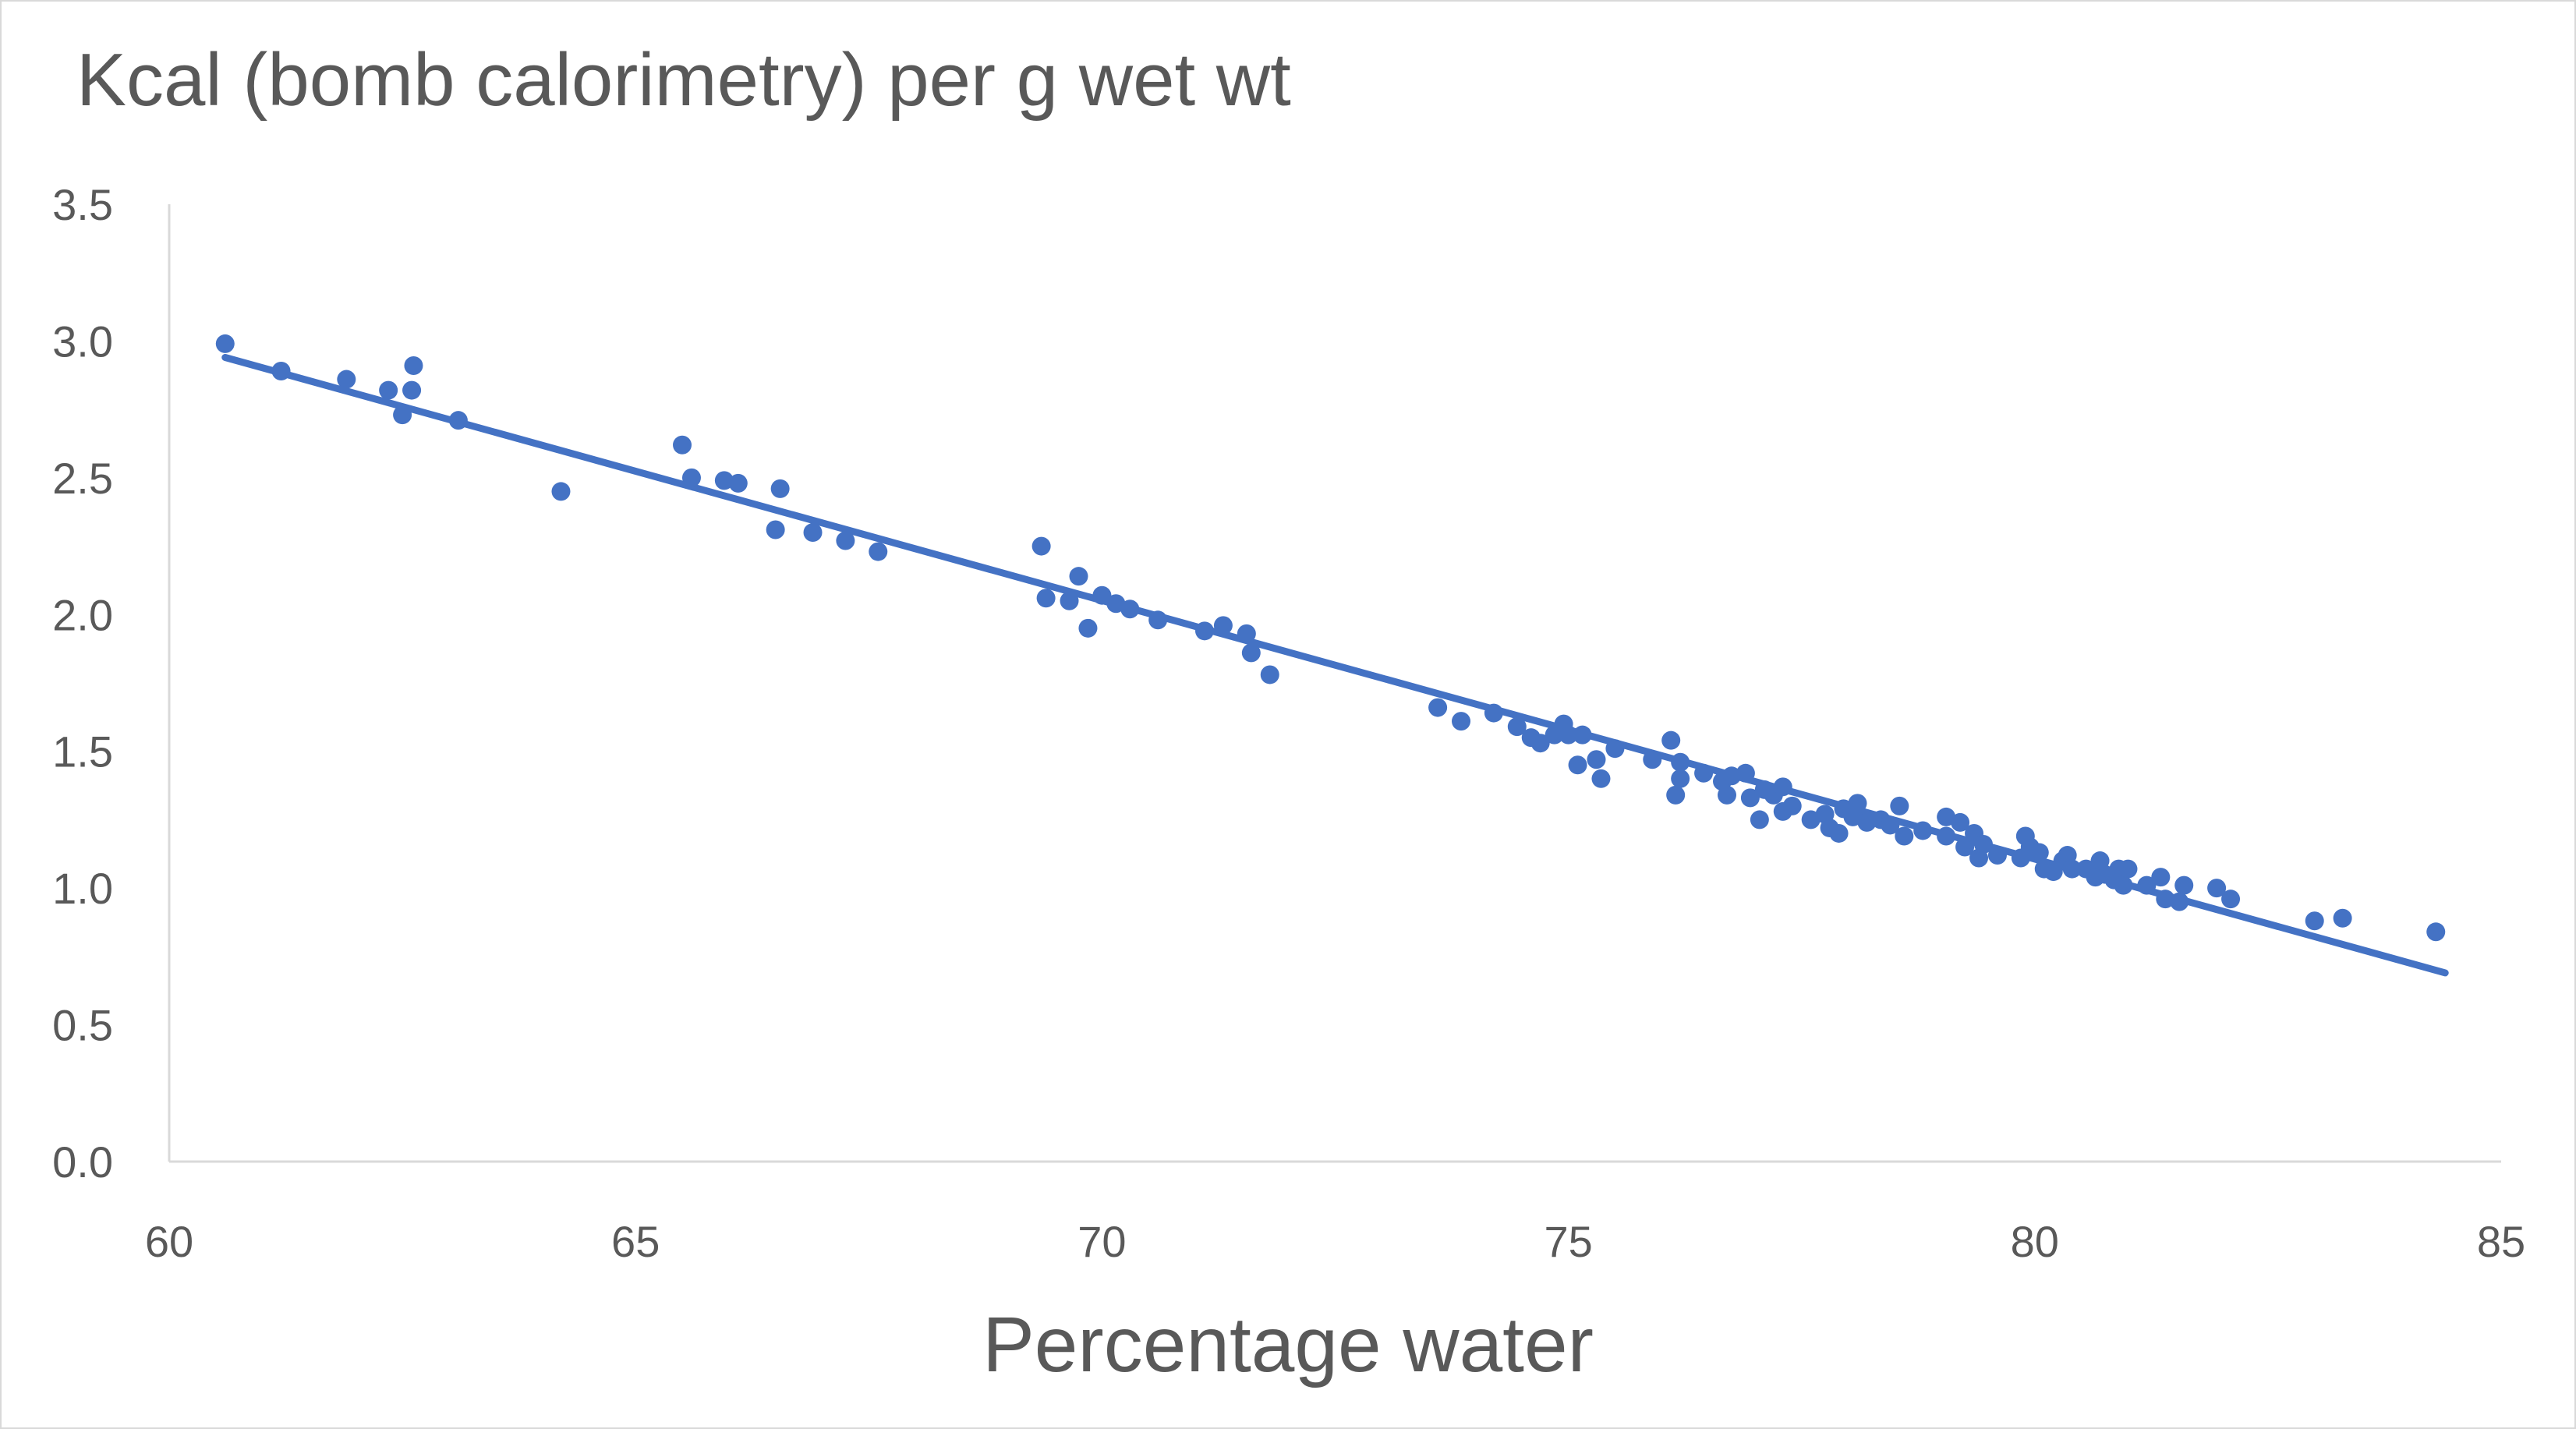 The height and width of the screenshot is (1429, 2576). What do you see at coordinates (82, 614) in the screenshot?
I see `y-tick-label: 2.0` at bounding box center [82, 614].